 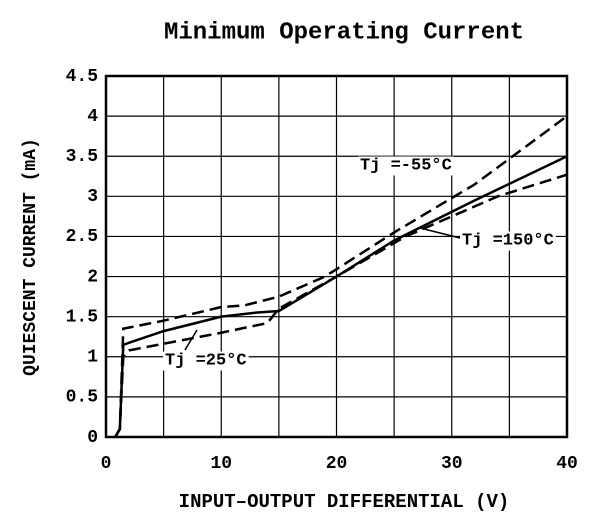 What do you see at coordinates (82, 398) in the screenshot?
I see `y-tick-label: 0.5` at bounding box center [82, 398].